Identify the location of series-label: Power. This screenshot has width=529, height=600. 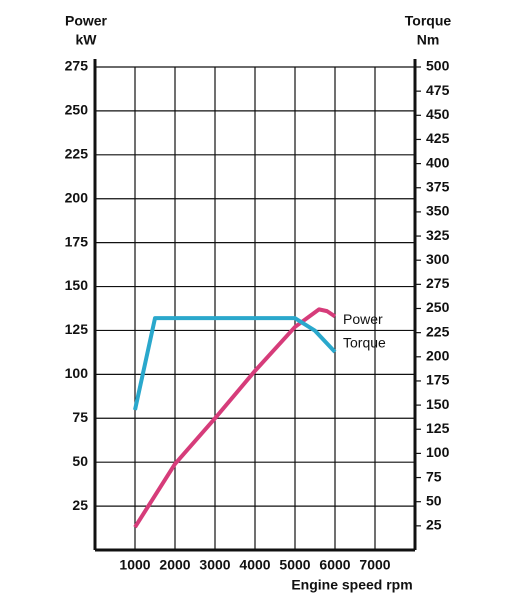
(363, 319).